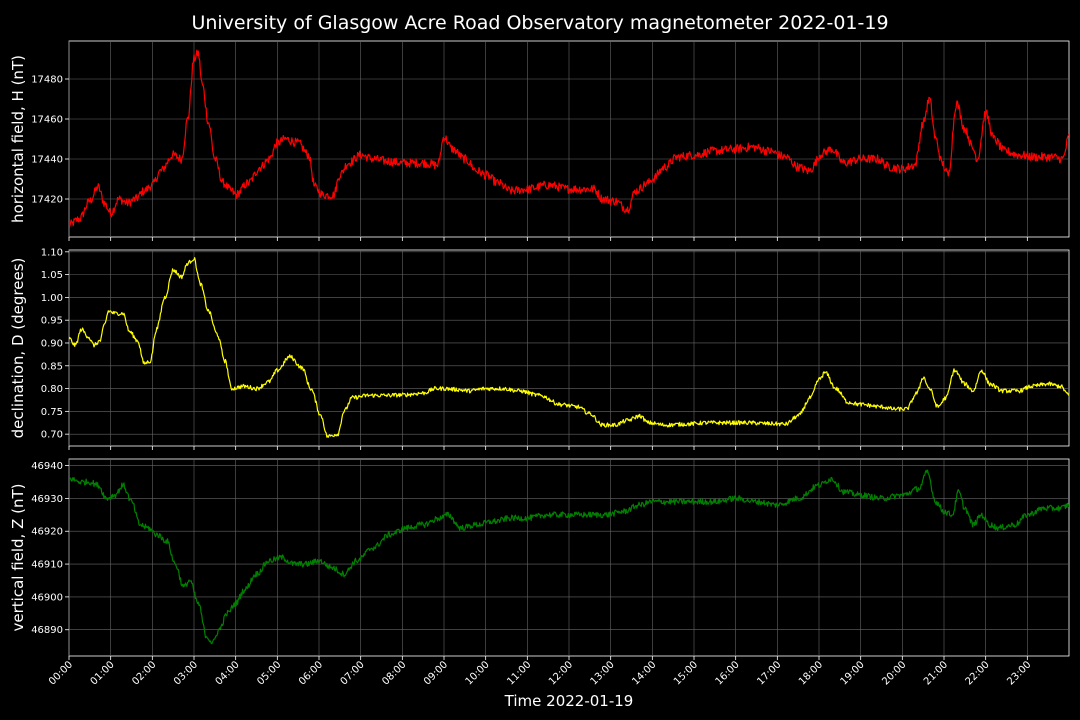  Describe the element at coordinates (47, 565) in the screenshot. I see `y-tick-label: 46910` at that location.